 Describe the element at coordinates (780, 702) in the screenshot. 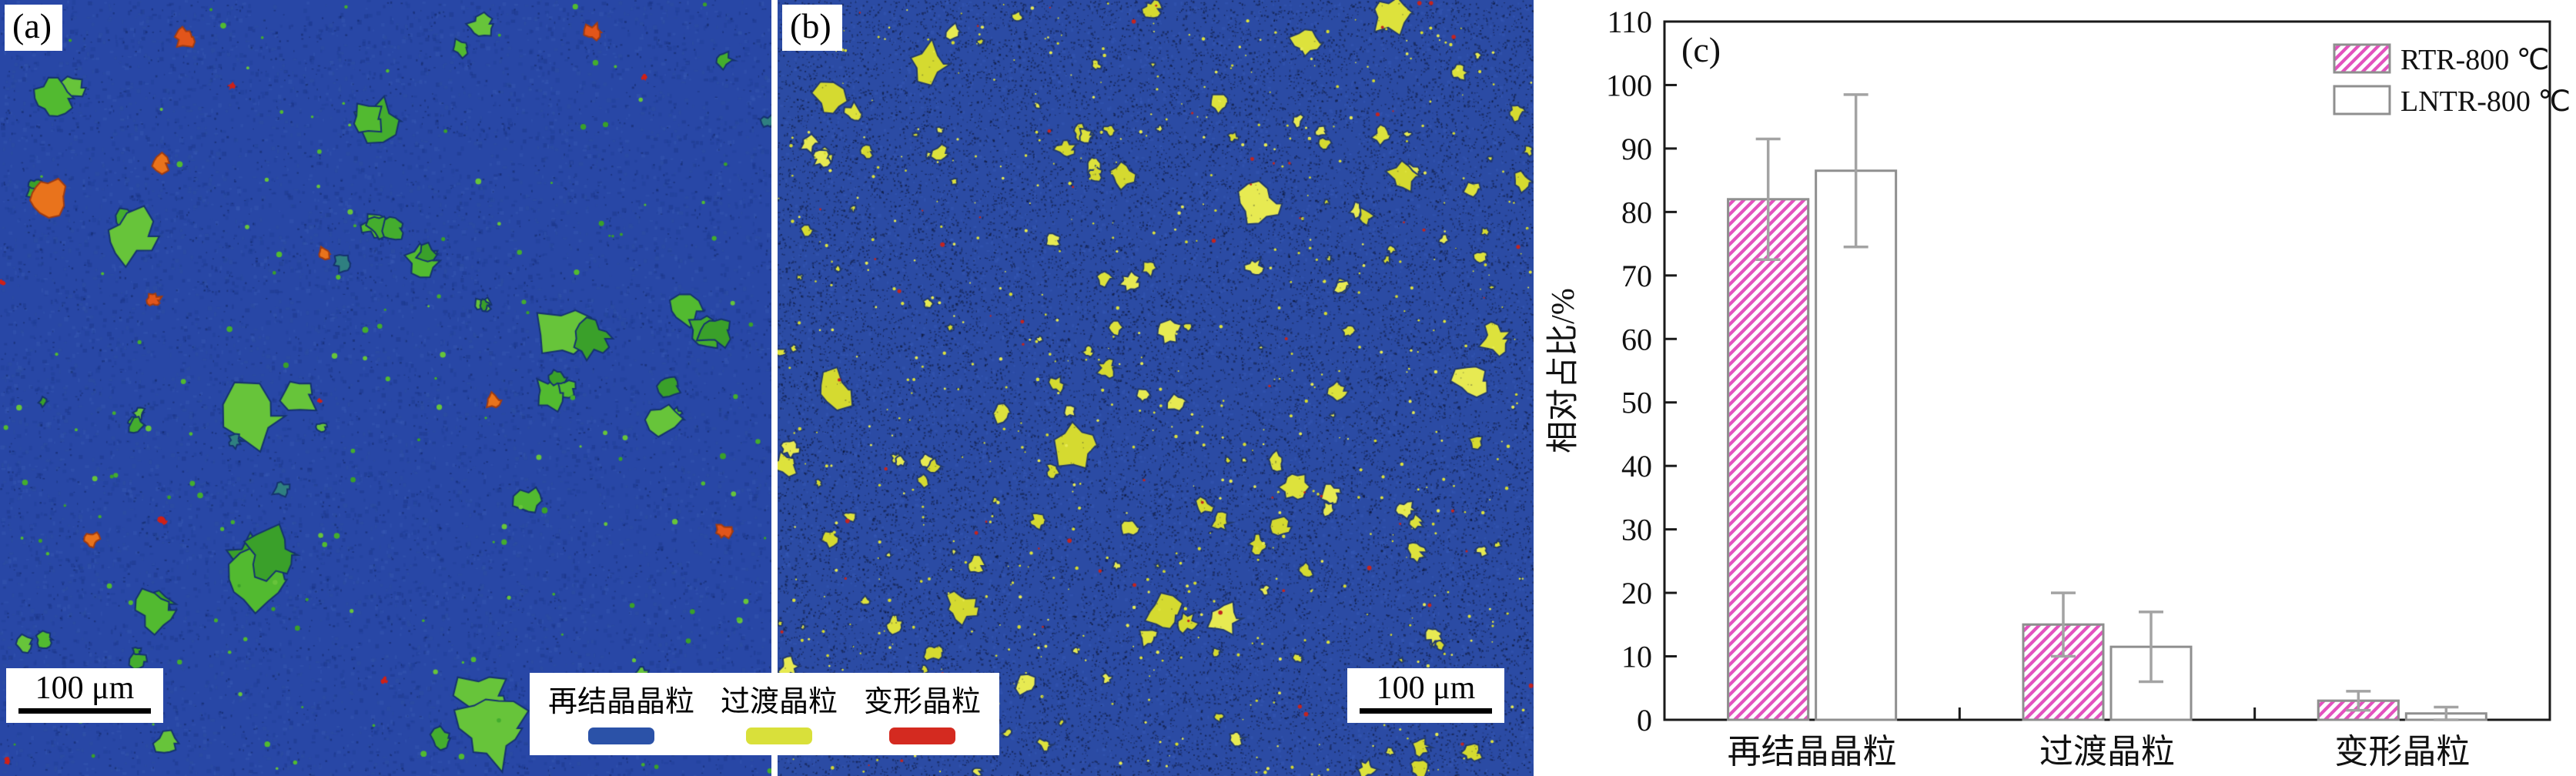

I see `legend-label-transition: 过渡晶粒` at that location.